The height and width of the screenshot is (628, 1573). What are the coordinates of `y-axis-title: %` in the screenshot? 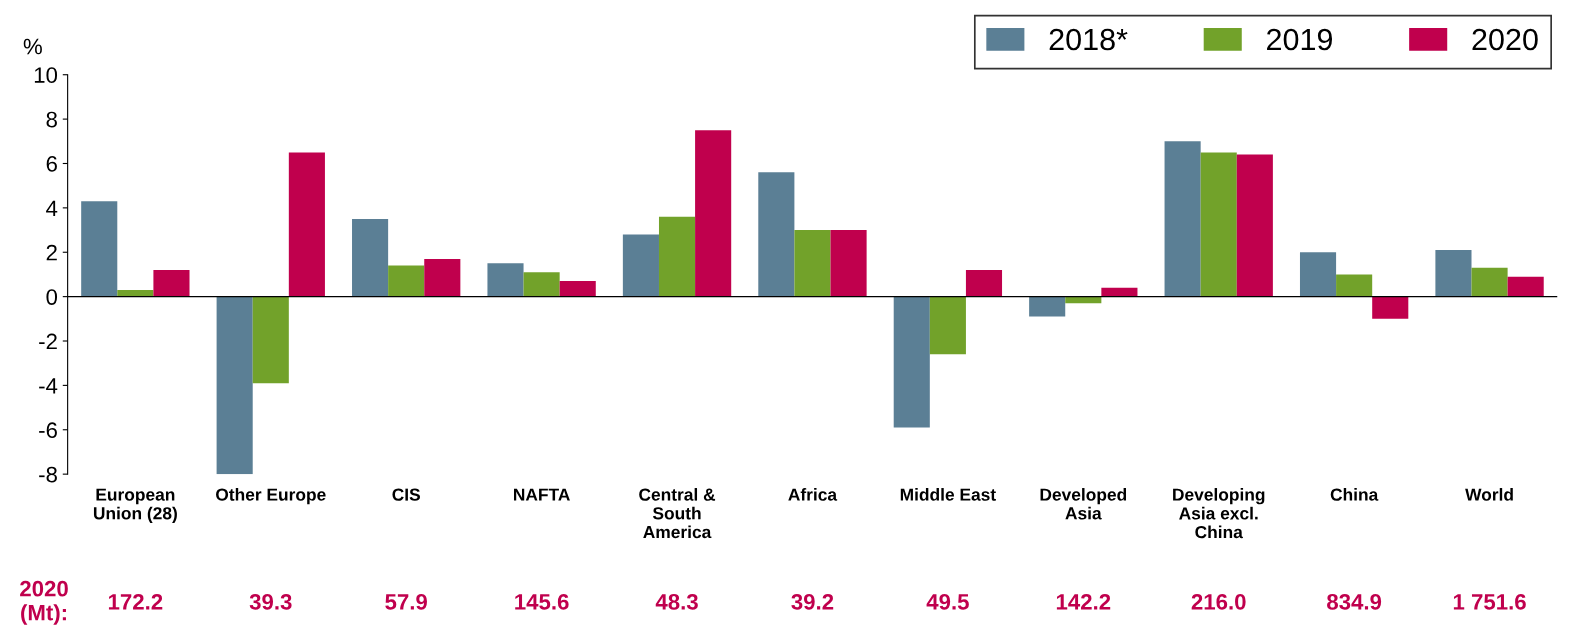 It's located at (32, 46).